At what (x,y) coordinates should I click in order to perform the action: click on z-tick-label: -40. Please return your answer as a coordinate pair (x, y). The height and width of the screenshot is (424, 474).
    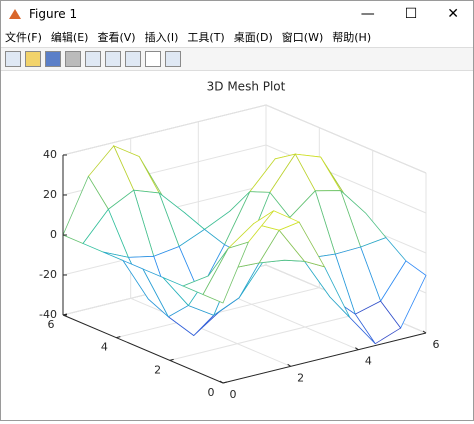
    Looking at the image, I should click on (48, 314).